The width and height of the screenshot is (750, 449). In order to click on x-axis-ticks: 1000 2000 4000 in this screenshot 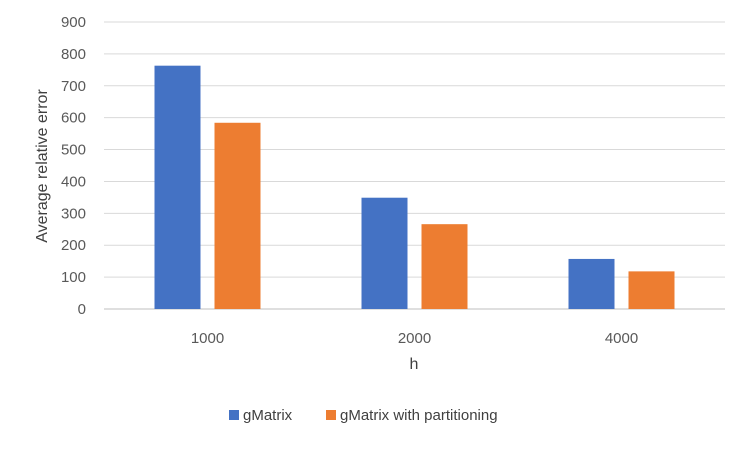, I will do `click(414, 338)`.